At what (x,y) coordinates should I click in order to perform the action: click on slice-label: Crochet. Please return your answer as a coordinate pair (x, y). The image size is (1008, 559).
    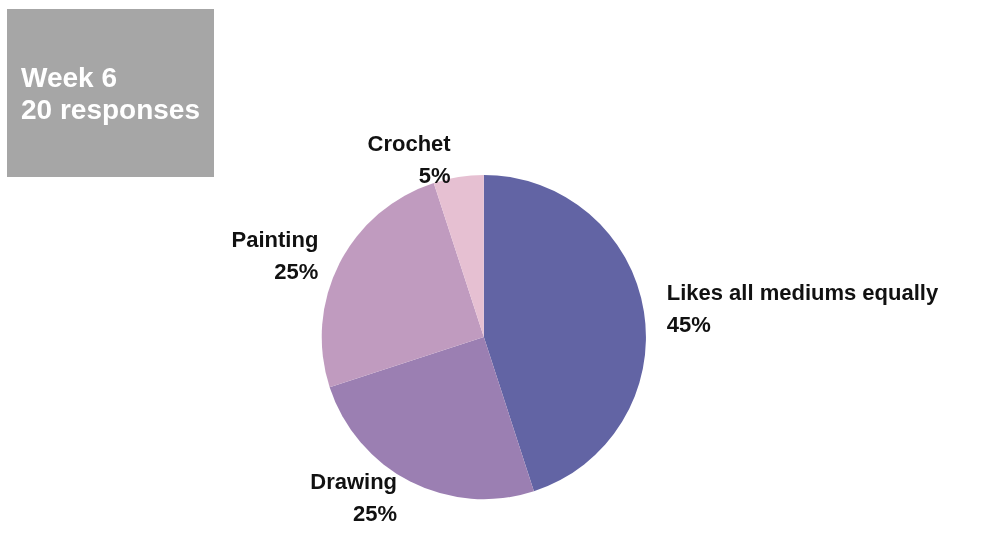
    Looking at the image, I should click on (409, 143).